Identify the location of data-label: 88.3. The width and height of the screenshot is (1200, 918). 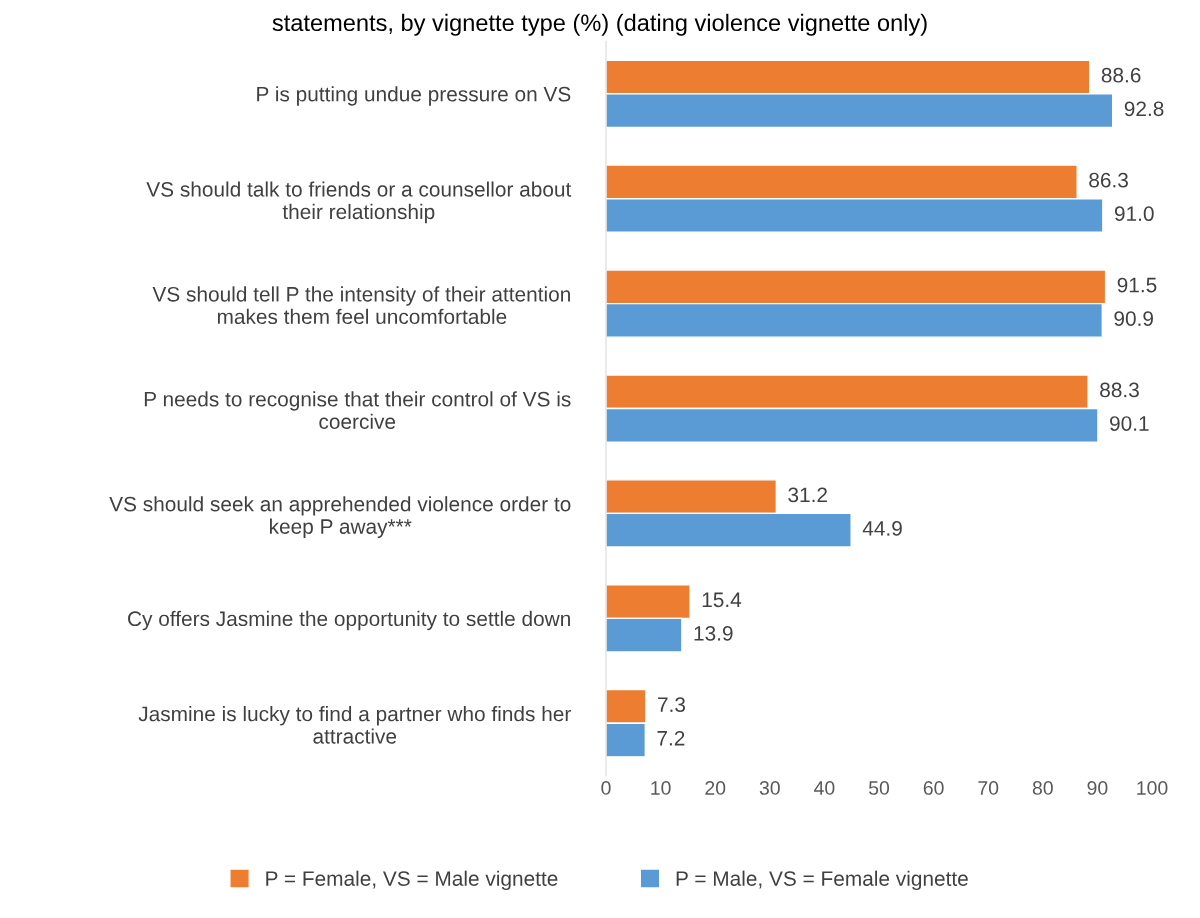
(1119, 390).